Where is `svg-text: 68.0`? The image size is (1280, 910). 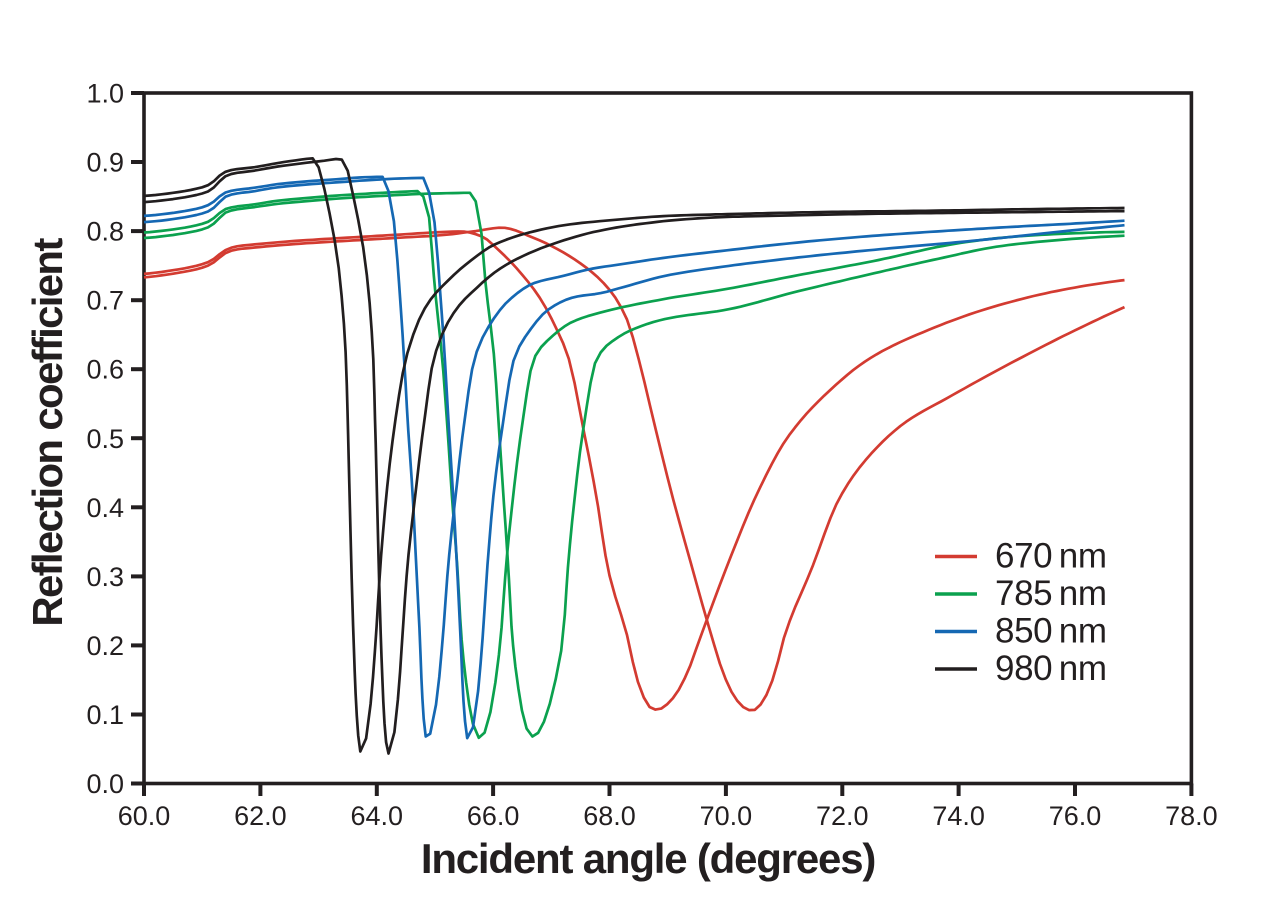 svg-text: 68.0 is located at coordinates (609, 816).